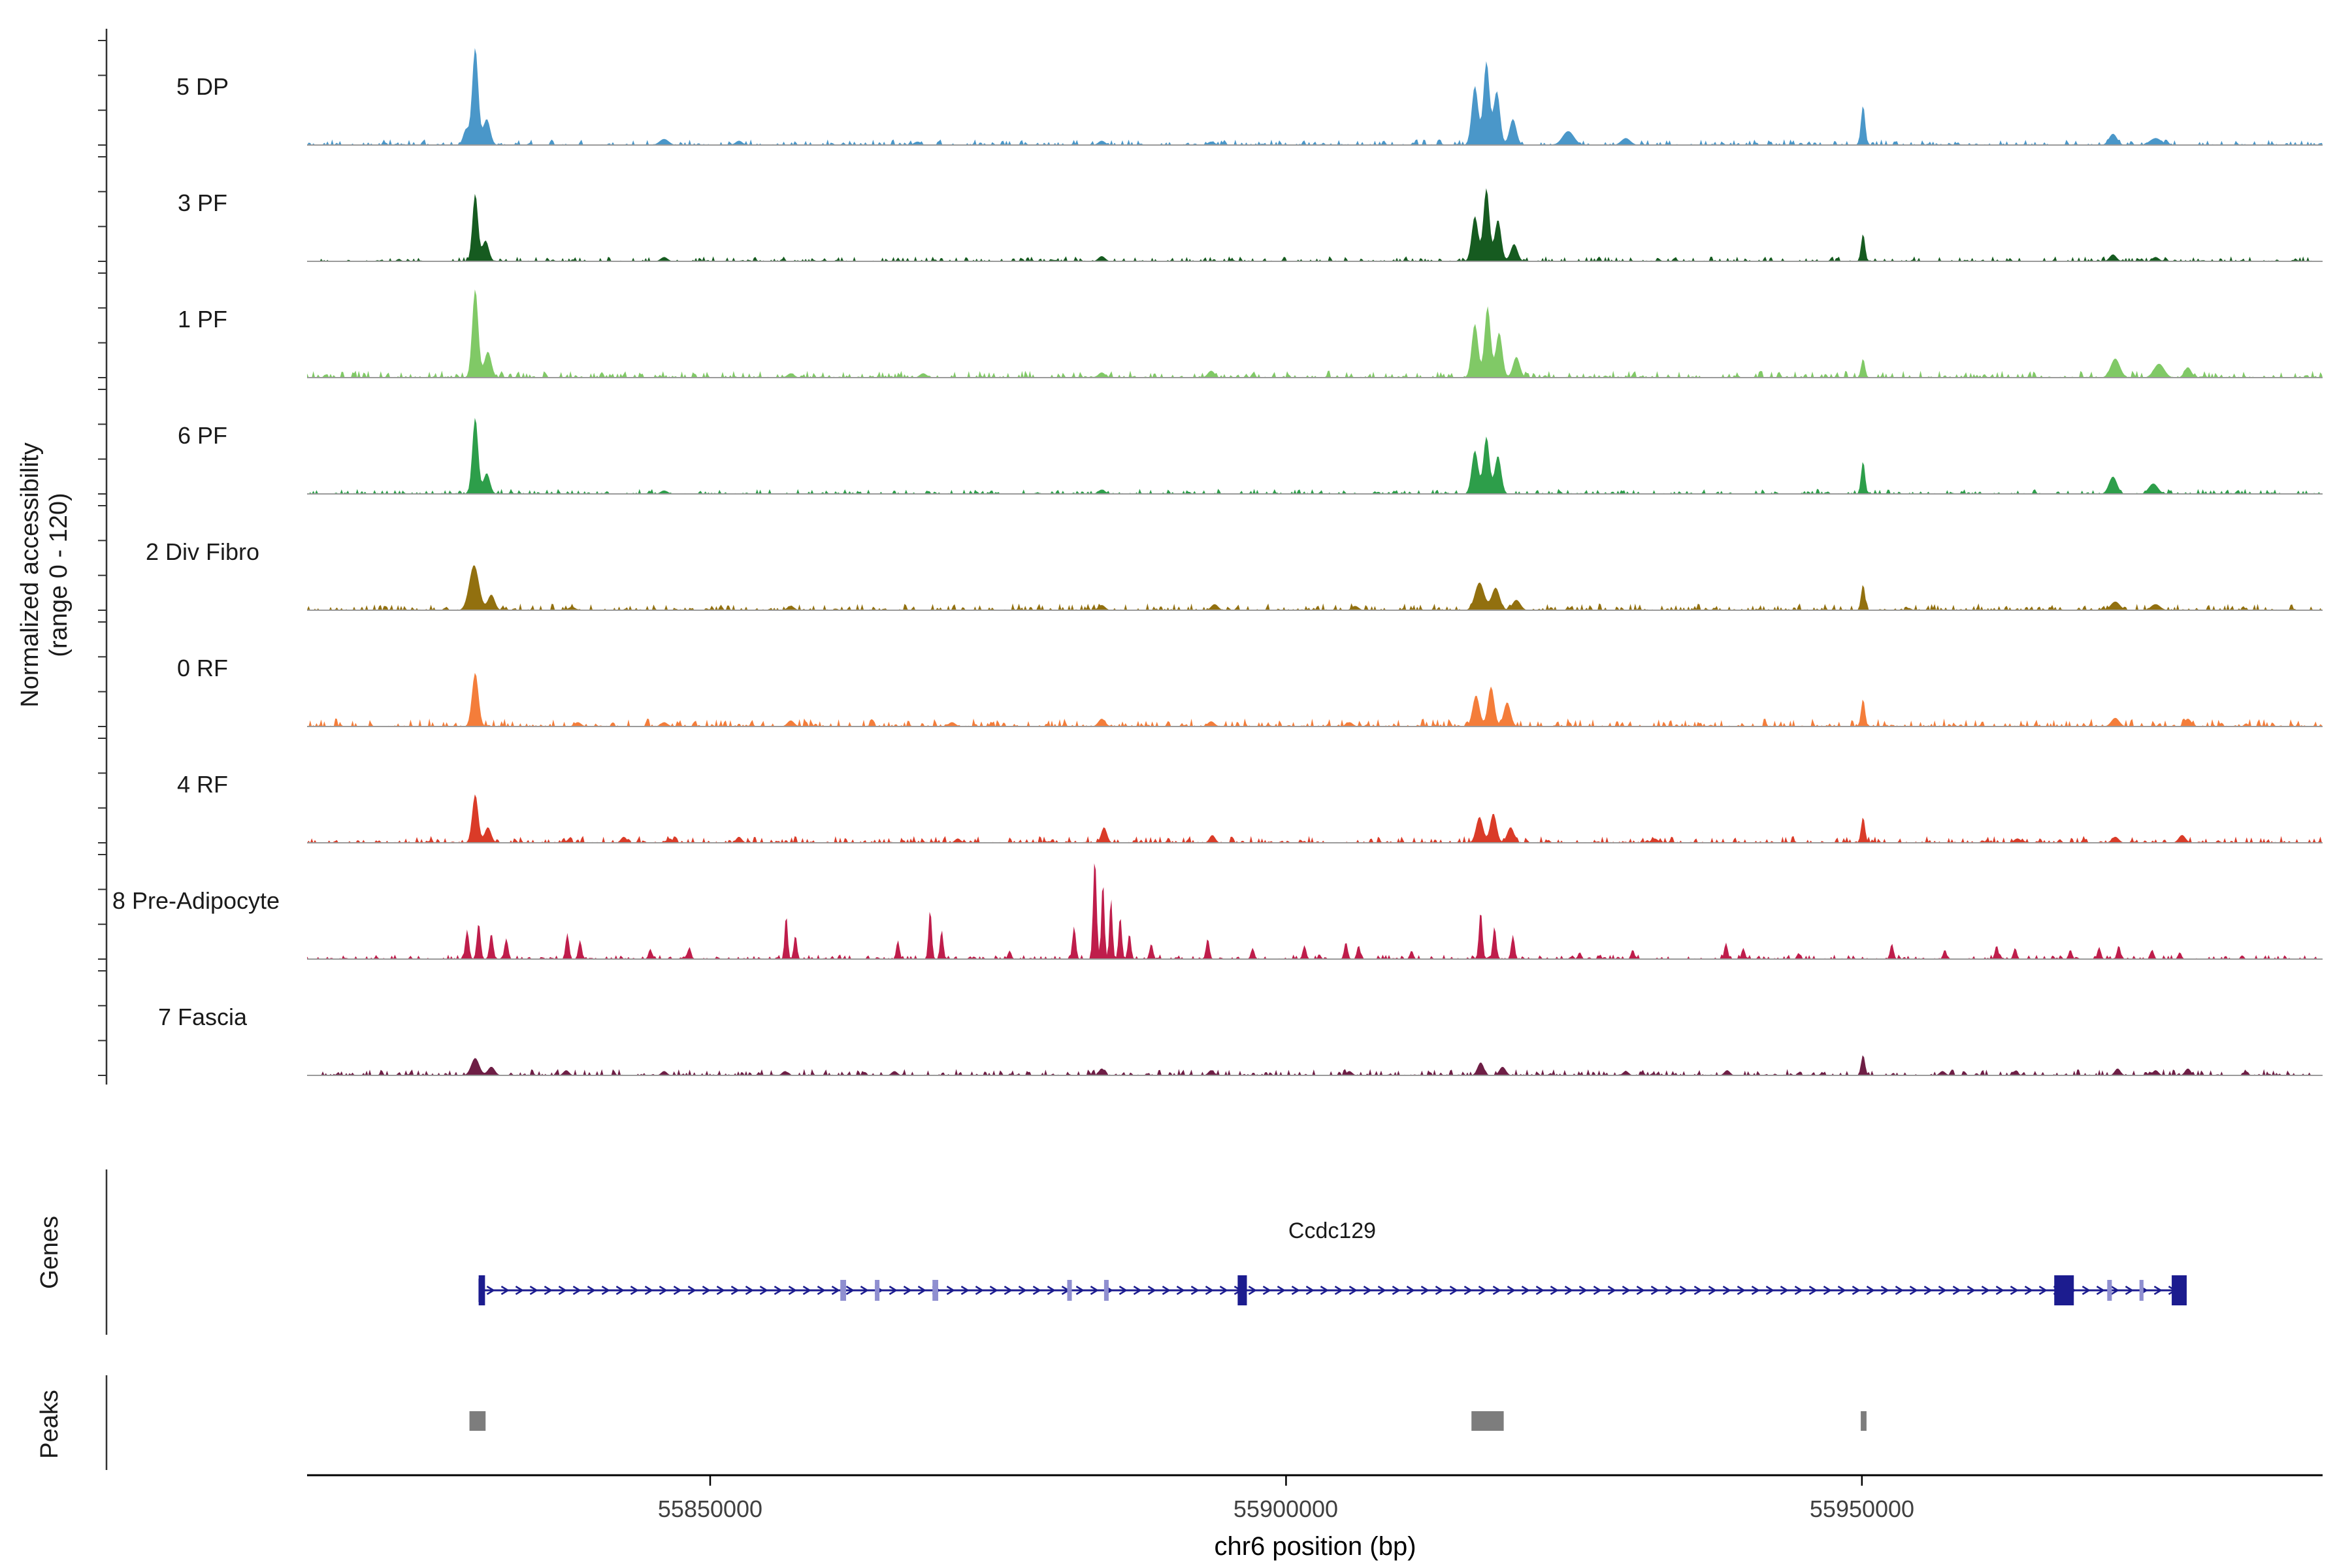 This screenshot has width=2352, height=1568. Describe the element at coordinates (59, 575) in the screenshot. I see `y-axis-label-line2: (range 0 - 120)` at that location.